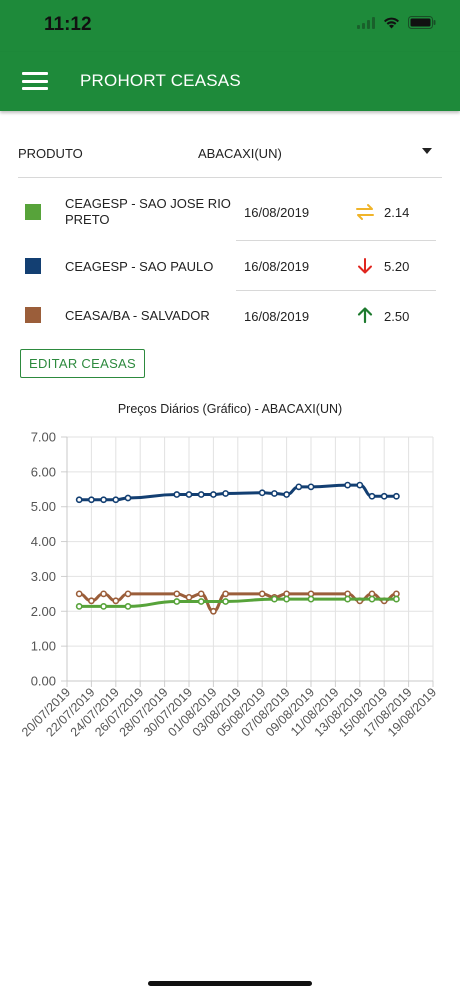  I want to click on ceasa-price: 2.14, so click(397, 212).